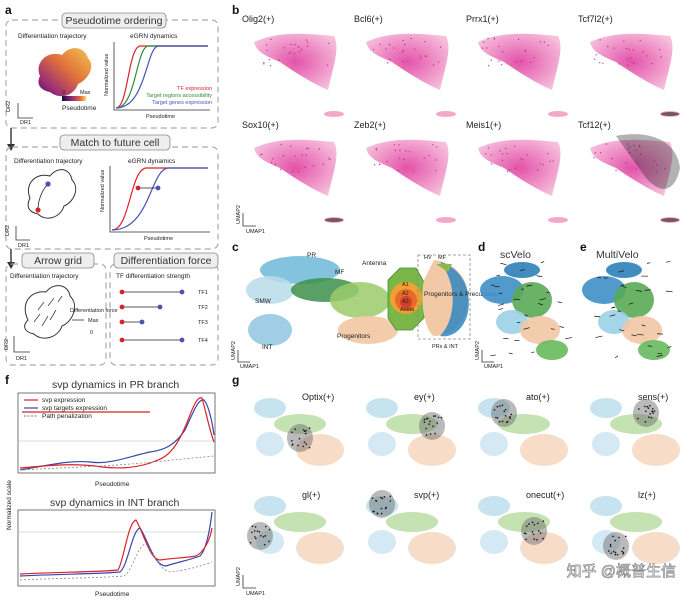 This screenshot has width=685, height=599. Describe the element at coordinates (517, 65) in the screenshot. I see `umap-panel-prrx1: Prrx1(+)` at that location.